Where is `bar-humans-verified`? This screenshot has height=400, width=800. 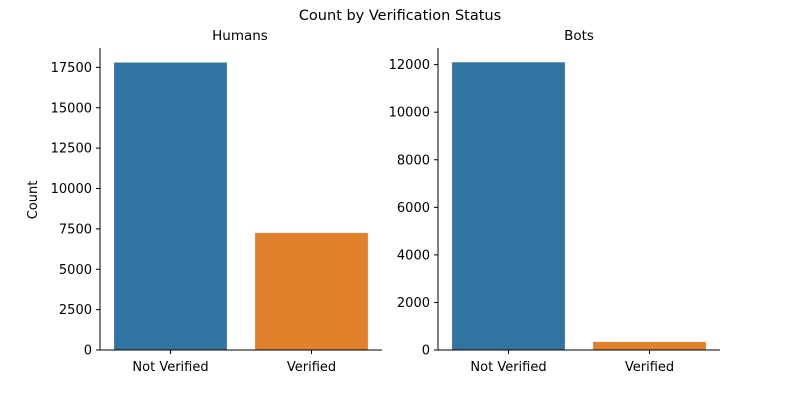 bar-humans-verified is located at coordinates (311, 291).